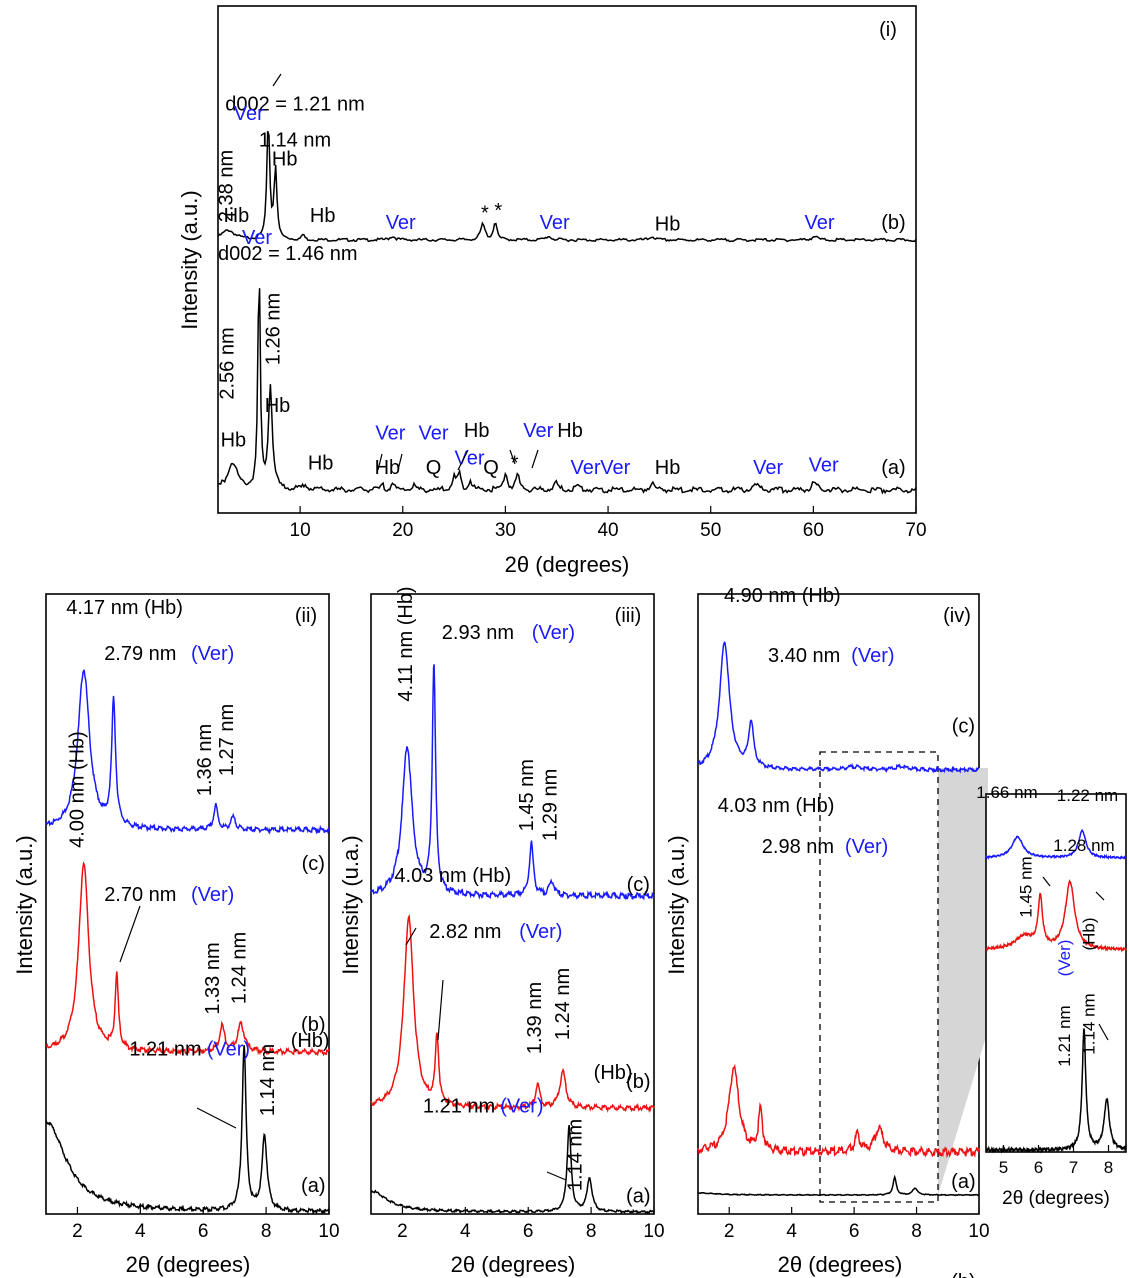 The image size is (1129, 1278). Describe the element at coordinates (227, 363) in the screenshot. I see `annotation-label: 2.56 nm` at that location.